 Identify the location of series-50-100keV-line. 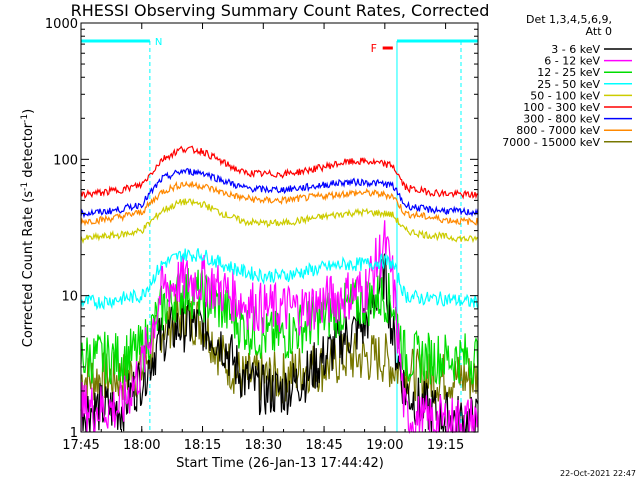
(279, 221).